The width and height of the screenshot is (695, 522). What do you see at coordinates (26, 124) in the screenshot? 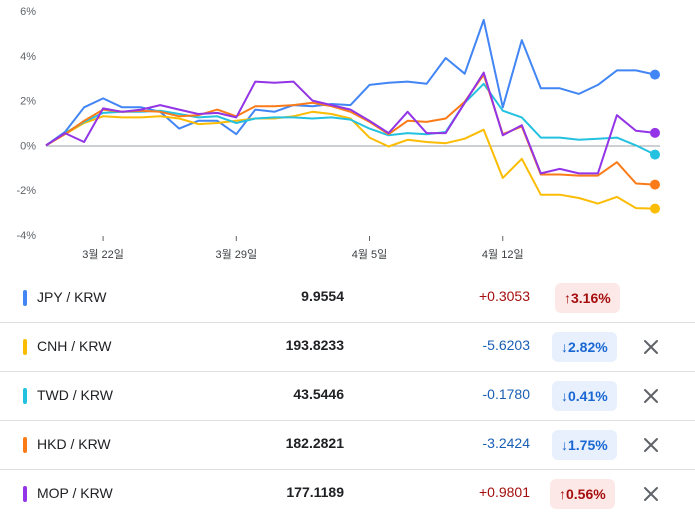
I see `y-axis: 6% 4% 2% 0% -2% -4%` at bounding box center [26, 124].